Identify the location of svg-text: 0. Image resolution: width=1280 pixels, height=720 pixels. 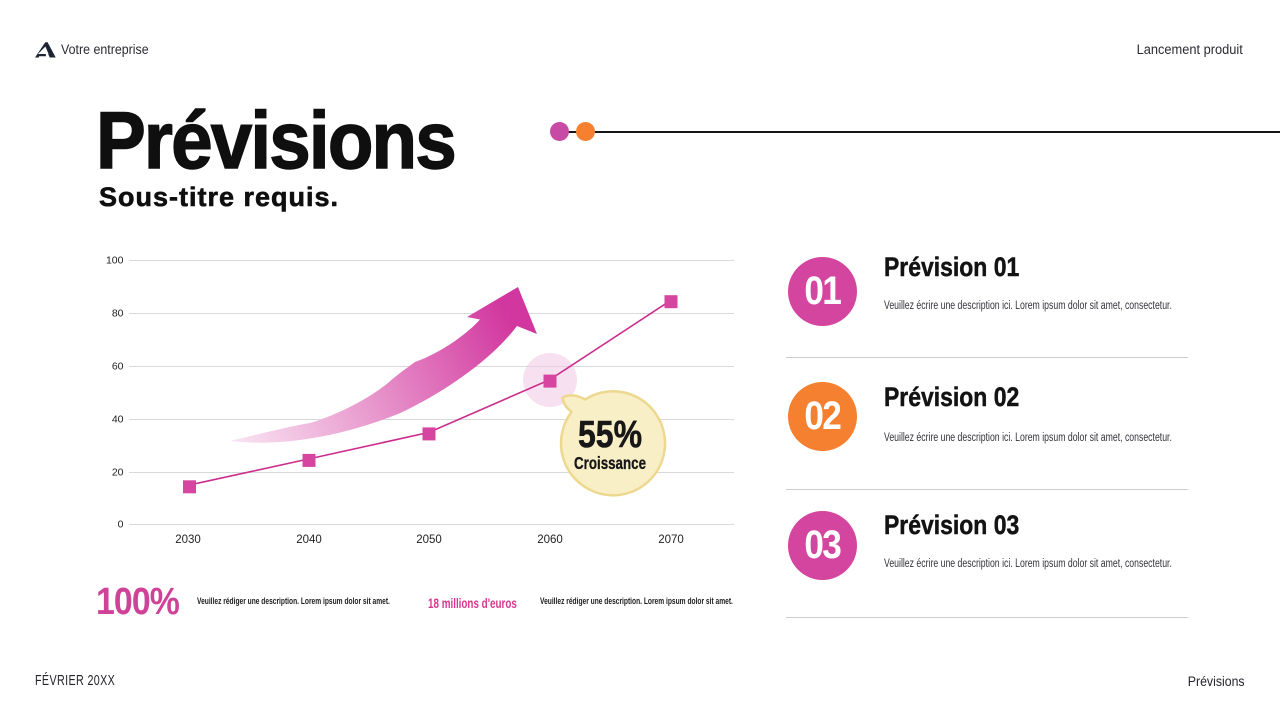
(121, 525).